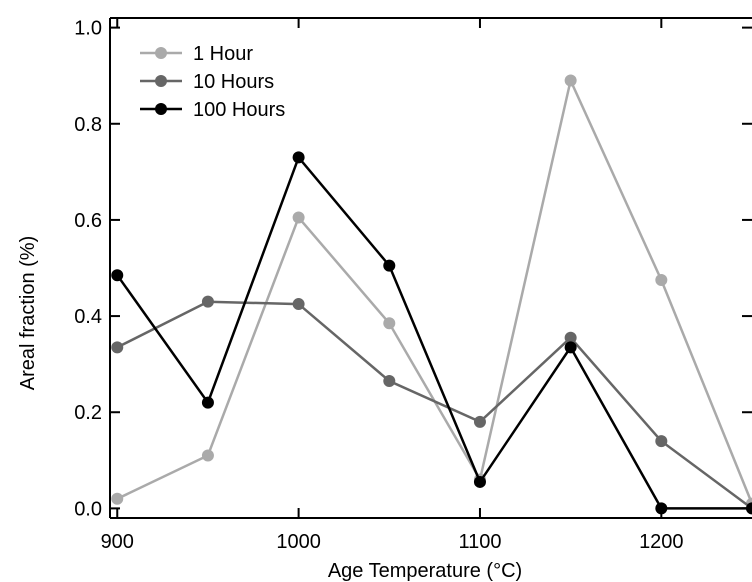 Image resolution: width=752 pixels, height=582 pixels. I want to click on y-axis-title: Areal fraction (%), so click(28, 313).